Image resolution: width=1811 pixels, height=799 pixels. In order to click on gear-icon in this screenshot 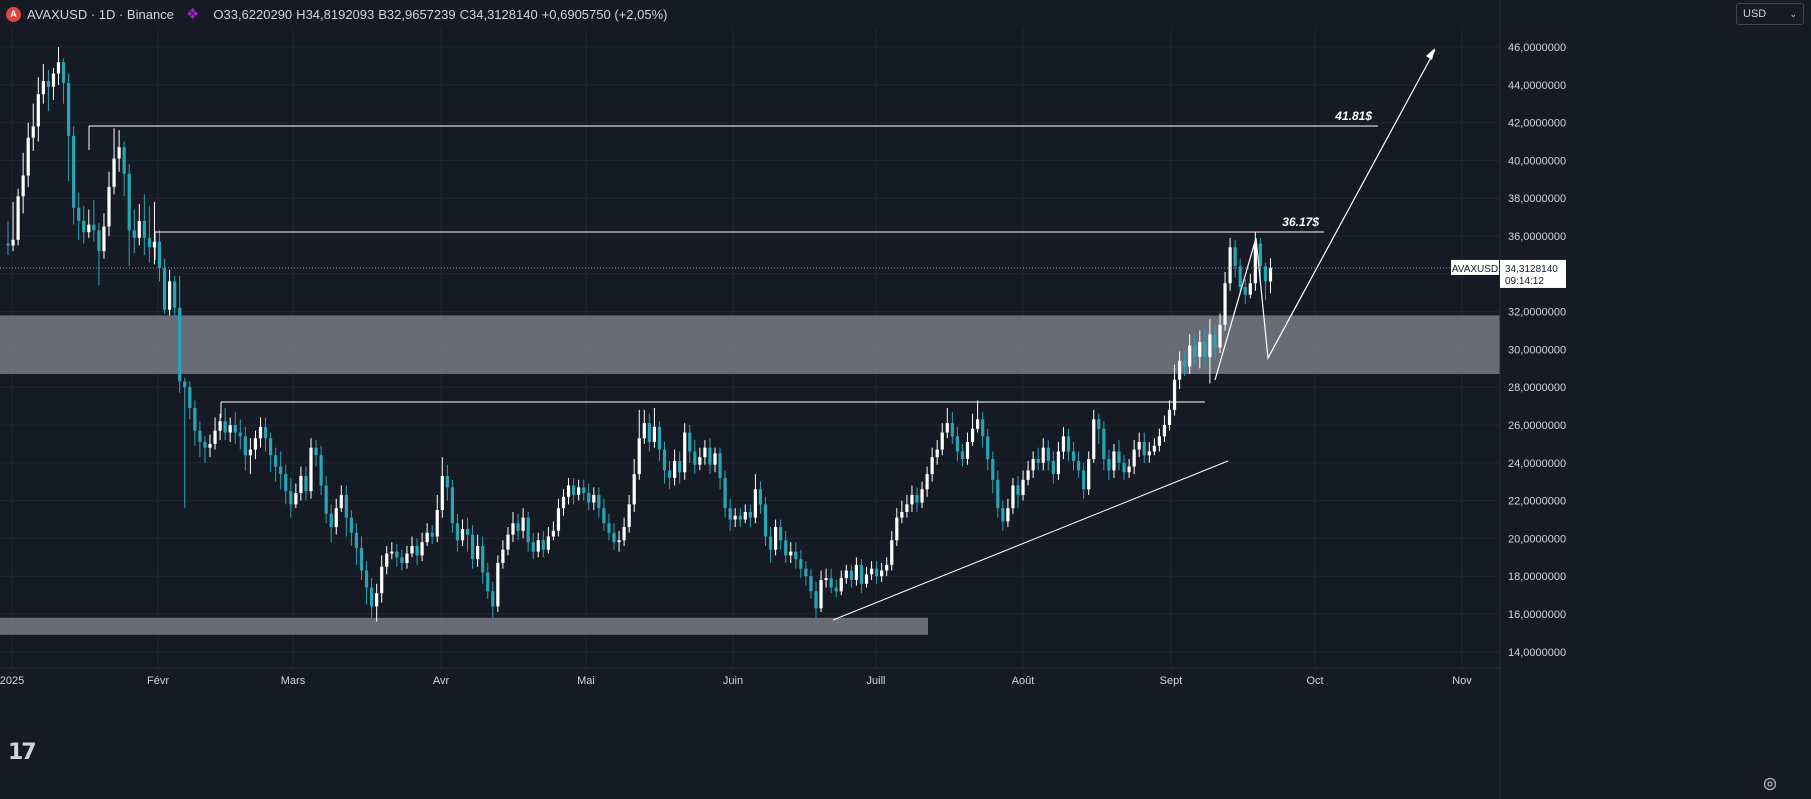, I will do `click(1770, 784)`.